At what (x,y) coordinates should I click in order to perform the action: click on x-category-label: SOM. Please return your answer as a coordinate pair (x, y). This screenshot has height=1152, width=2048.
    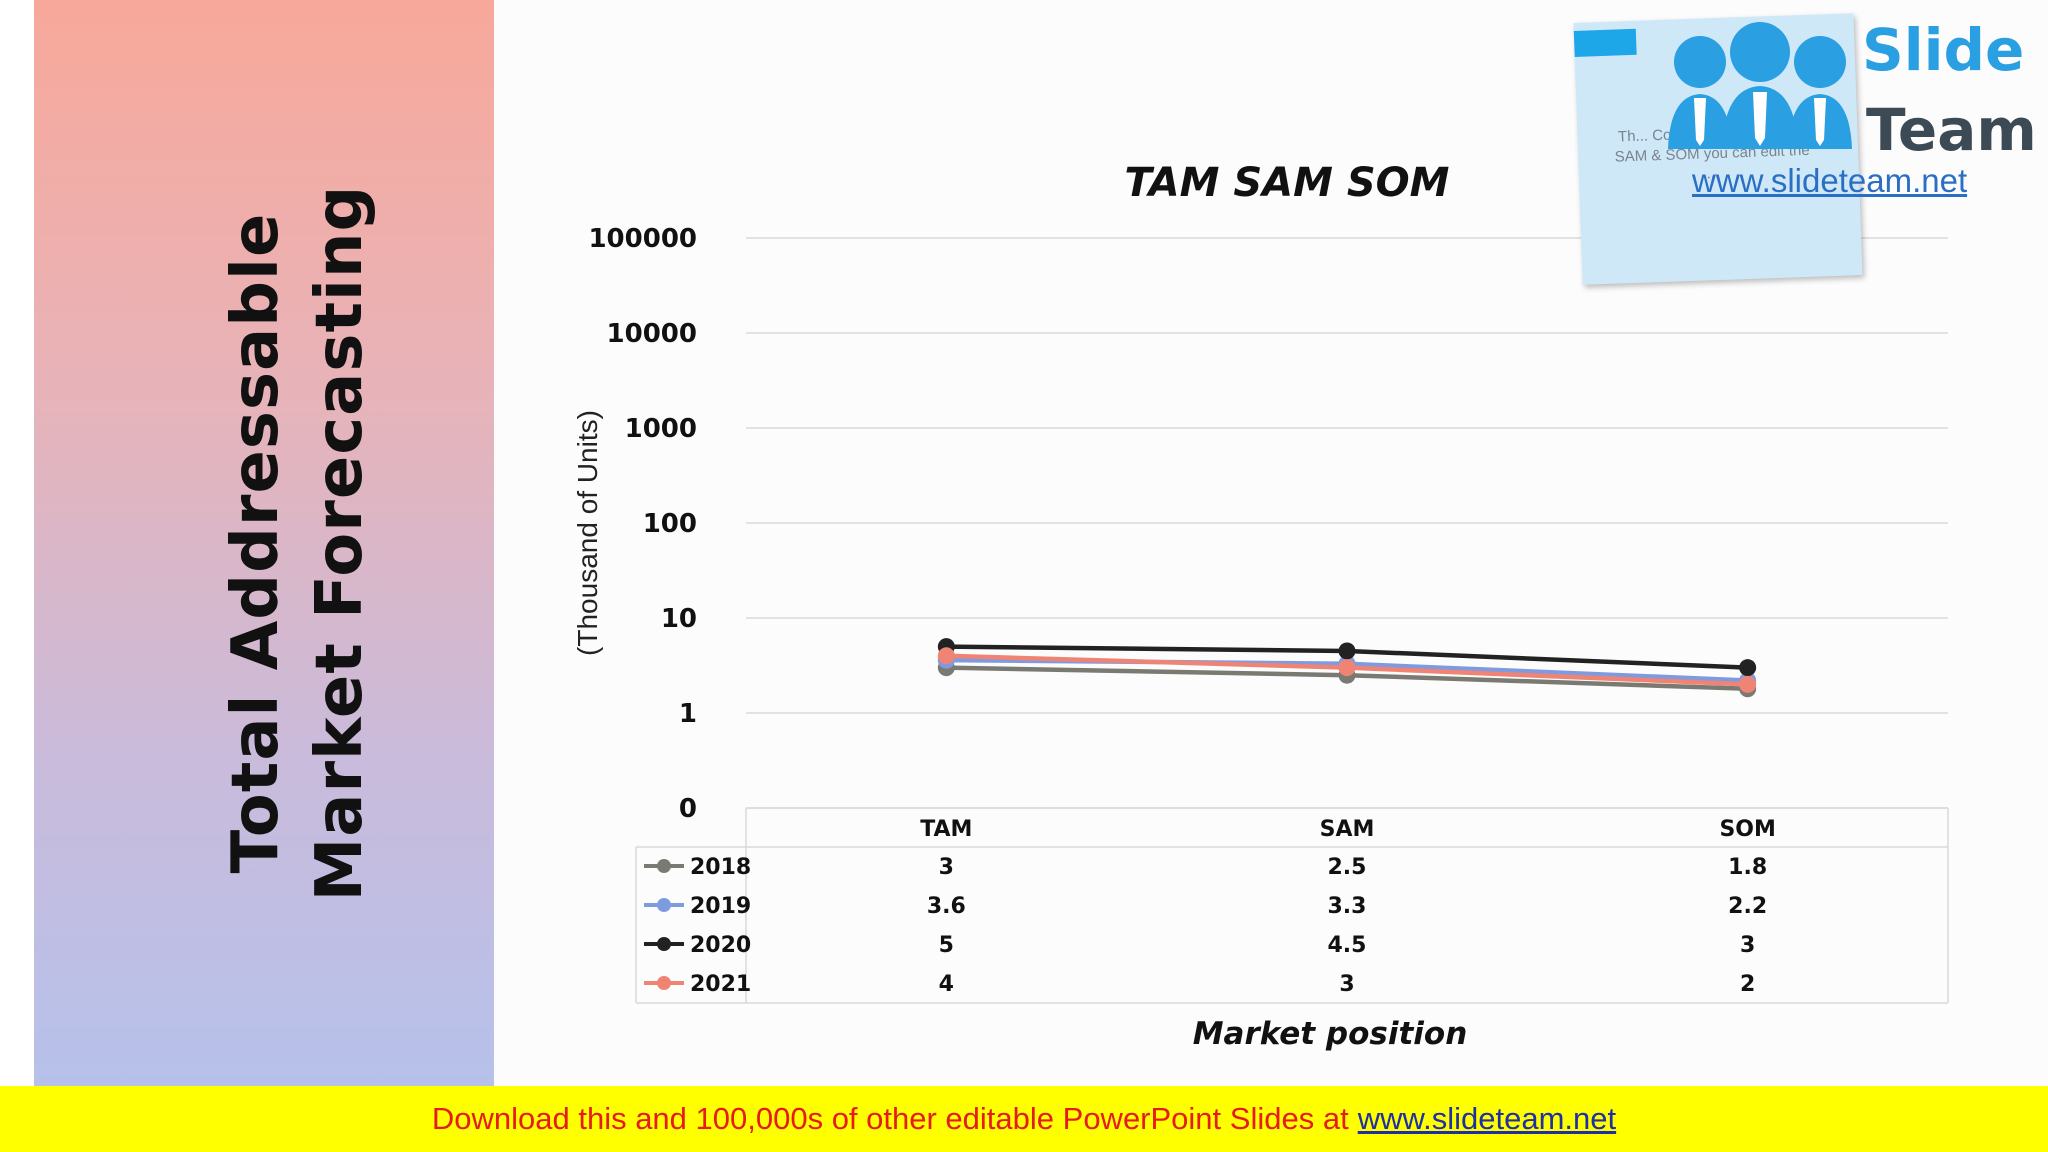
    Looking at the image, I should click on (1747, 829).